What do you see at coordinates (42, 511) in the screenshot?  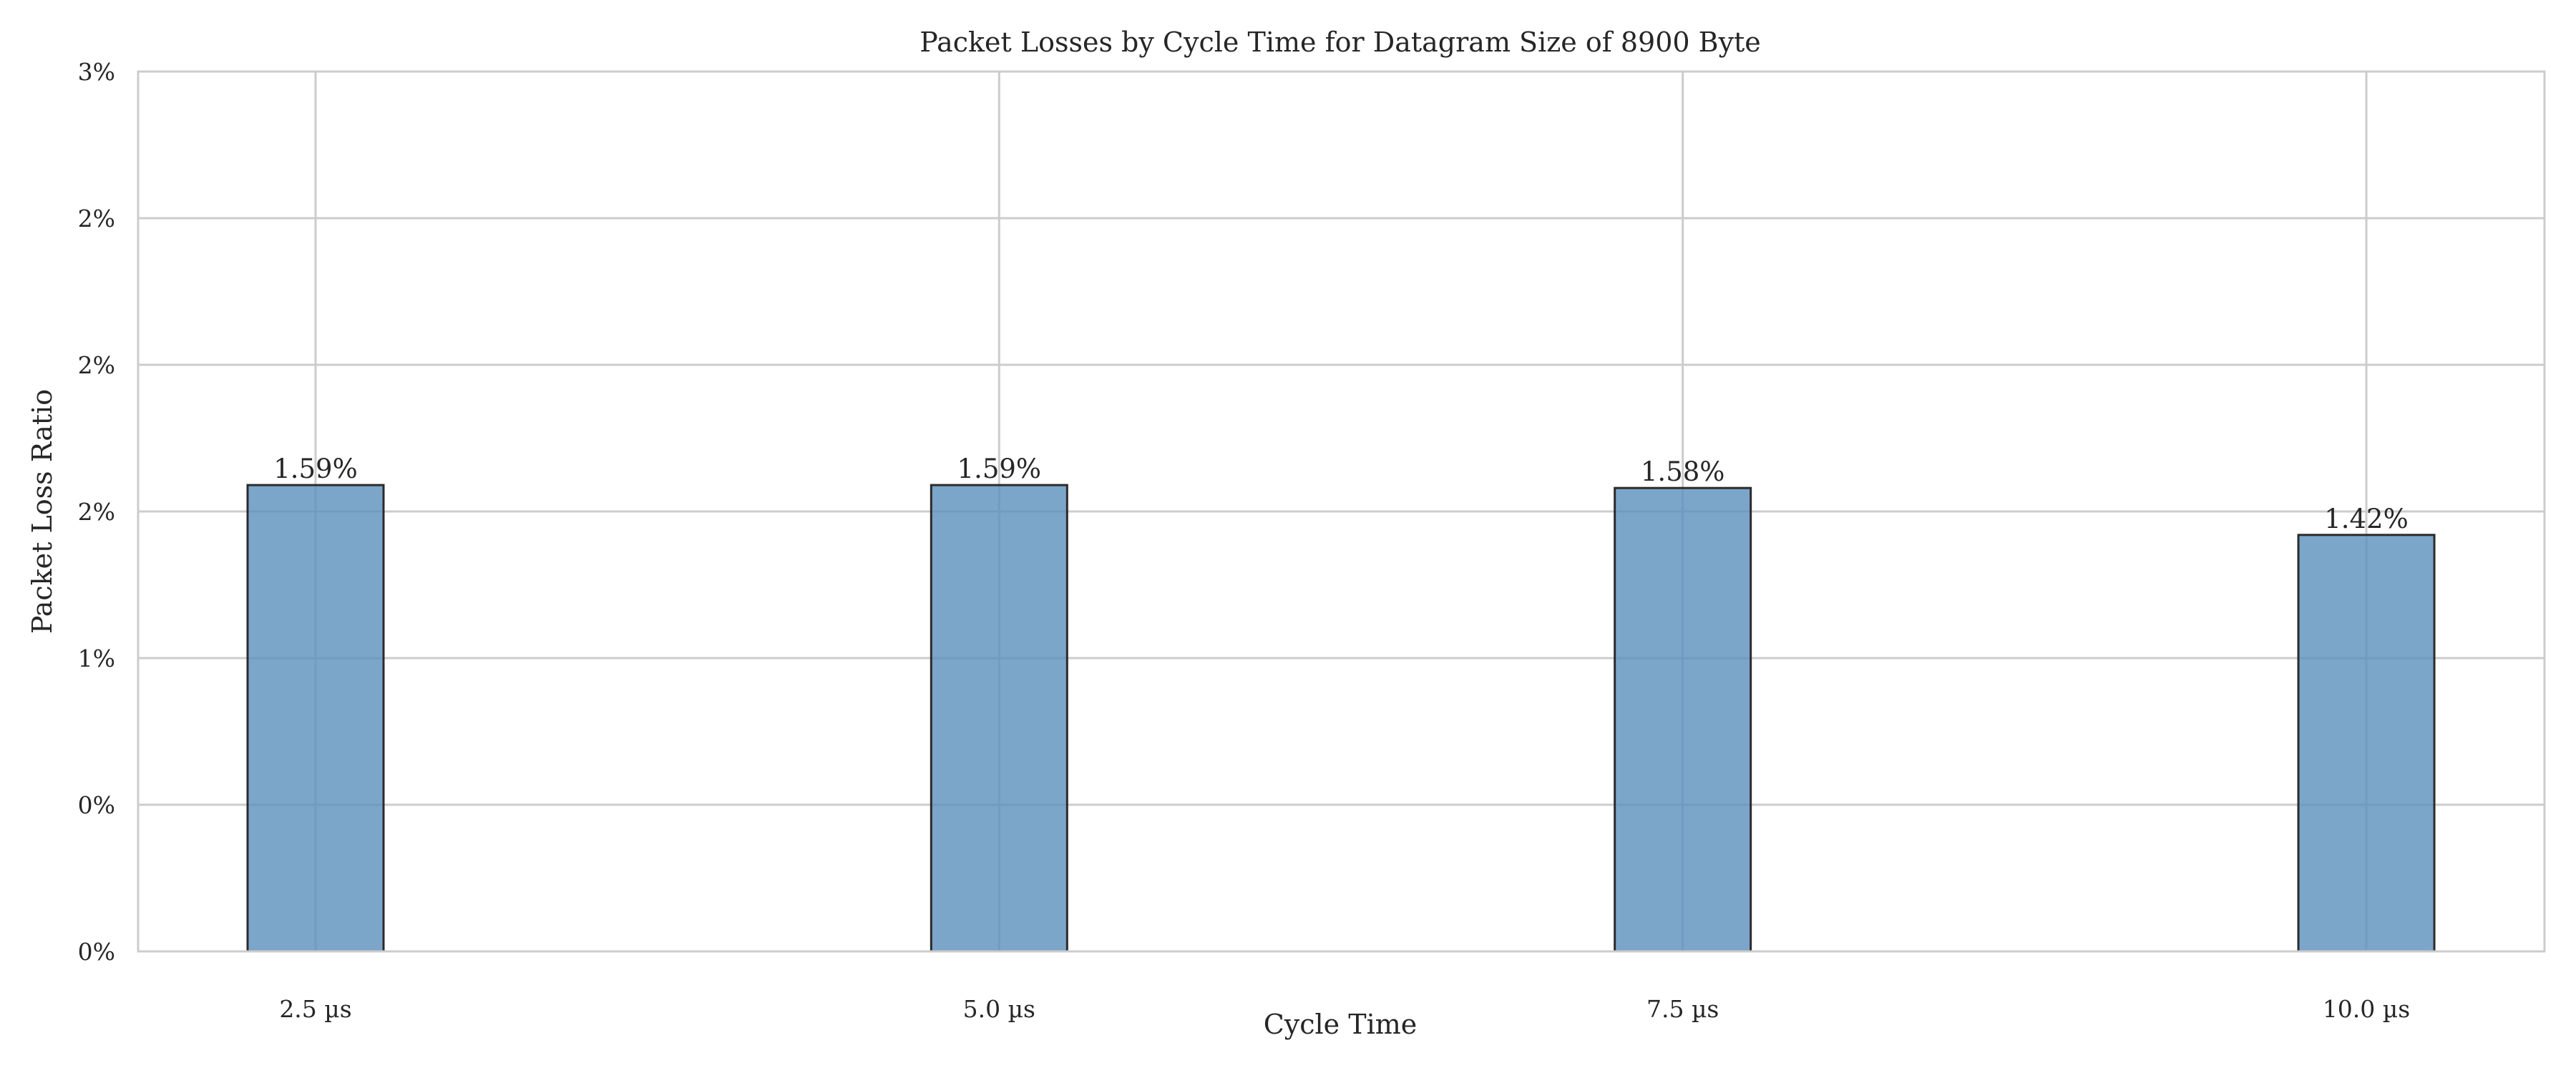 I see `y-axis-label: Packet Loss Ratio` at bounding box center [42, 511].